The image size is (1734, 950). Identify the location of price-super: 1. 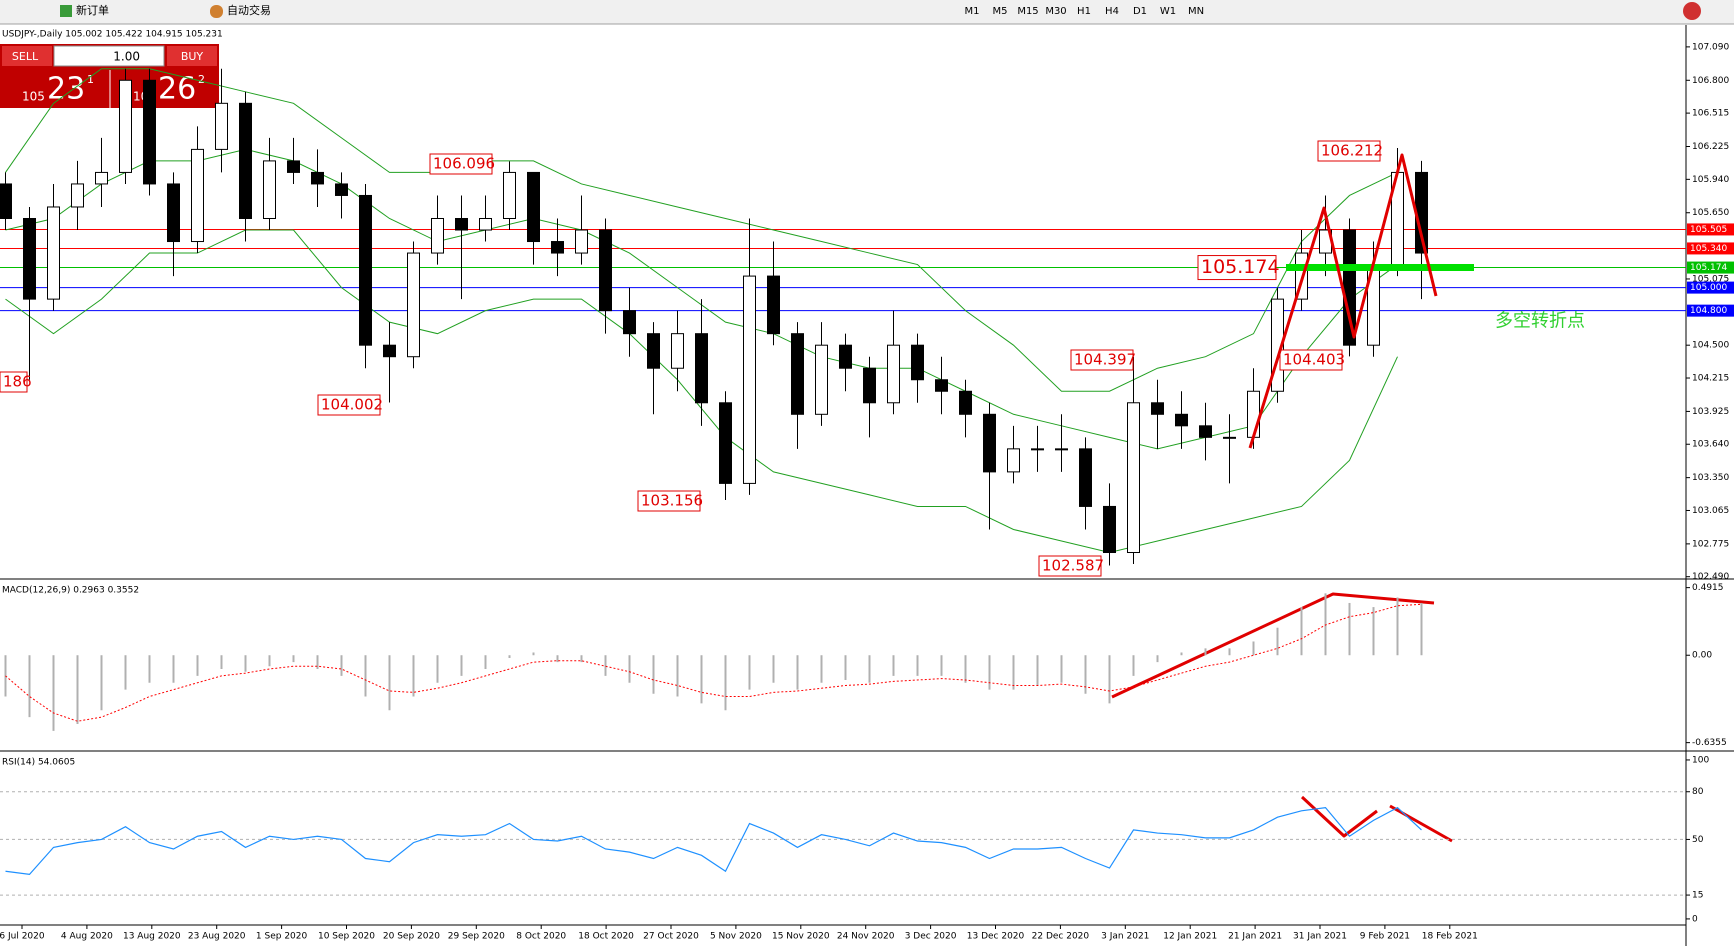
(90, 79).